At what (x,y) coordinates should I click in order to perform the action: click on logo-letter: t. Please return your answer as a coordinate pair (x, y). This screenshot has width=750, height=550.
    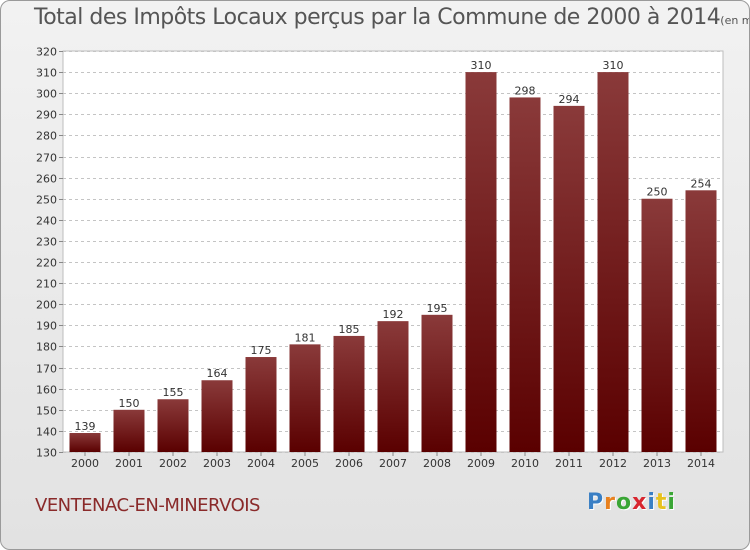
    Looking at the image, I should click on (661, 502).